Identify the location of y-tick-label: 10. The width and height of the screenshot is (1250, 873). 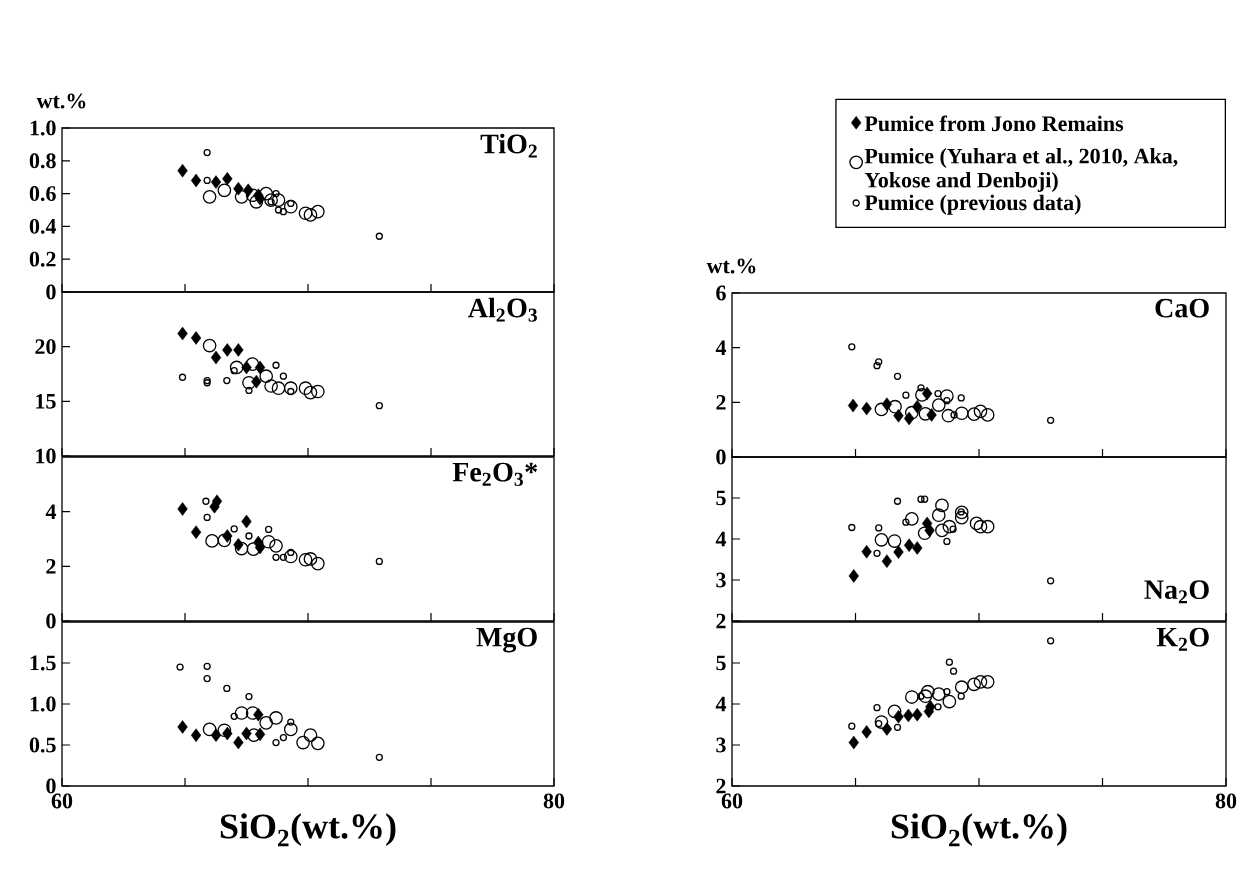
(46, 456).